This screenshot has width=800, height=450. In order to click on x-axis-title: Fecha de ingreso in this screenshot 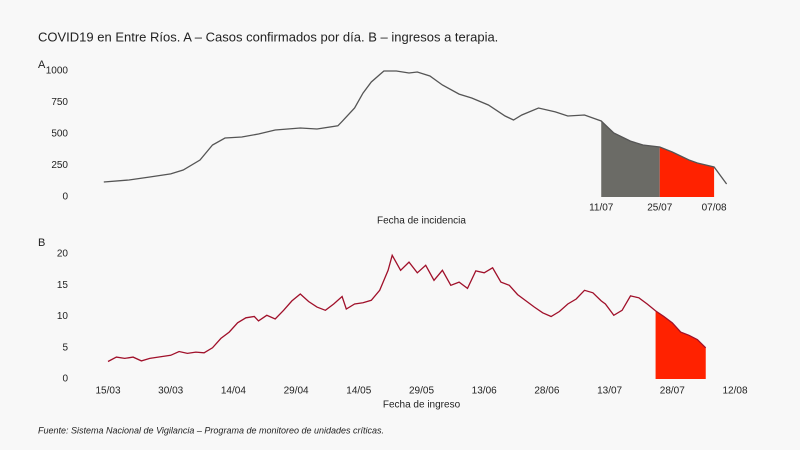, I will do `click(422, 405)`.